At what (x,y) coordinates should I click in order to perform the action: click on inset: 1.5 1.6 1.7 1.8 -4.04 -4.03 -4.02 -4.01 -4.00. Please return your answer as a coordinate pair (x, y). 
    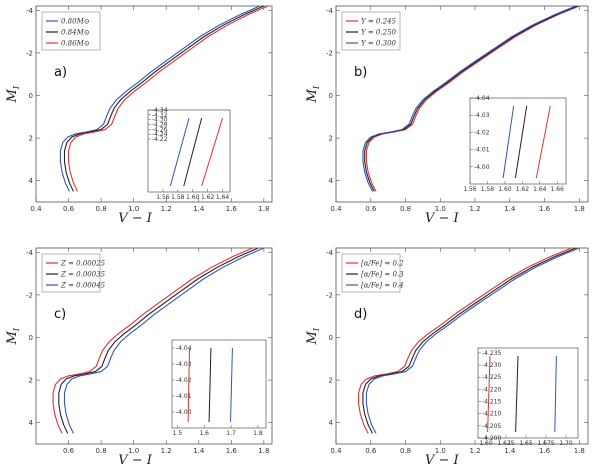
    Looking at the image, I should click on (219, 388).